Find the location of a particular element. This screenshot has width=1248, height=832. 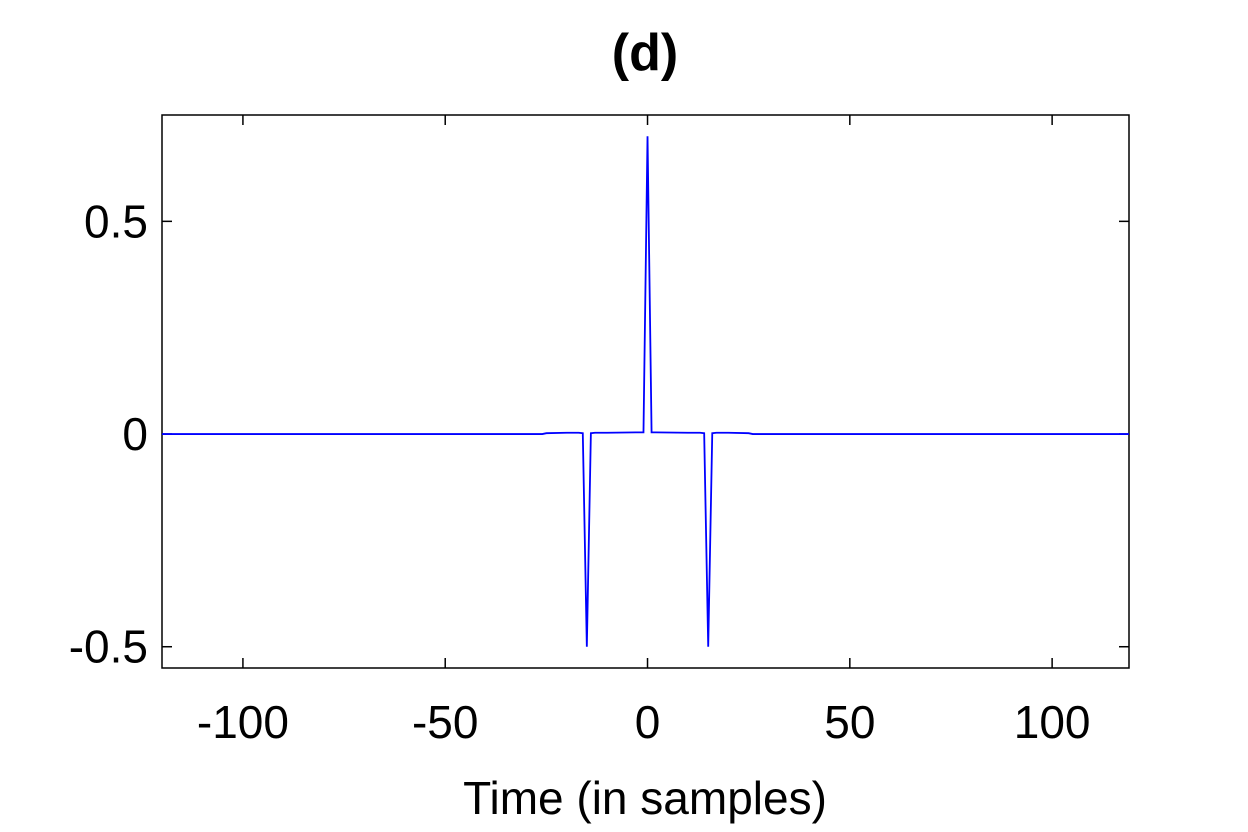

y-tick-labels: -0.5 0 0.5 is located at coordinates (108, 433).